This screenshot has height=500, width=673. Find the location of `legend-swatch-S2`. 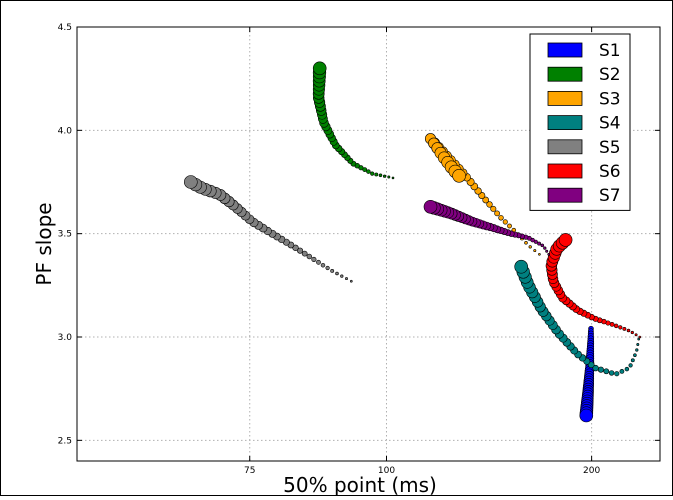

legend-swatch-S2 is located at coordinates (565, 74).